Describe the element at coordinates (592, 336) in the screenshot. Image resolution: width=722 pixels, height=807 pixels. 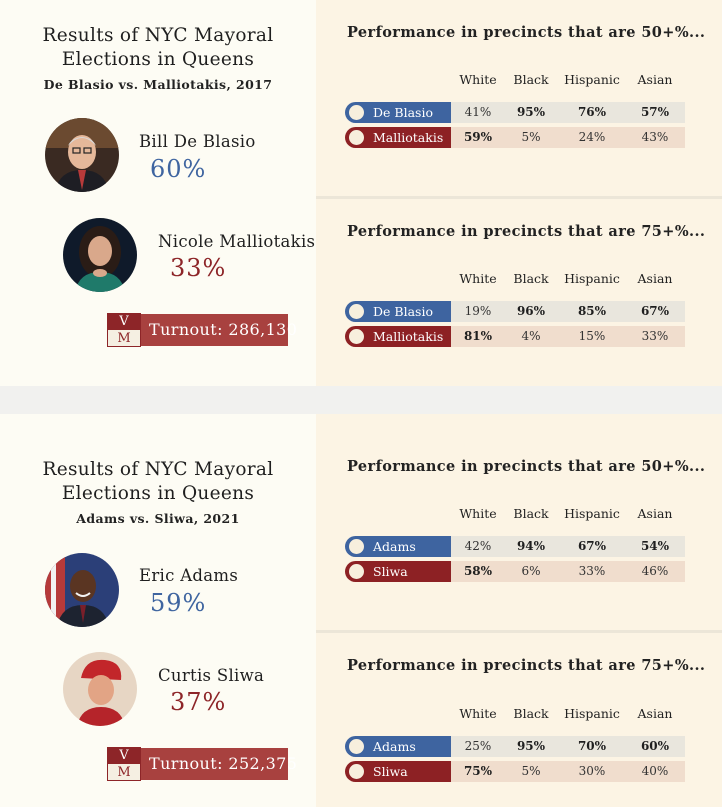
I see `cell-hispanic: 15%` at that location.